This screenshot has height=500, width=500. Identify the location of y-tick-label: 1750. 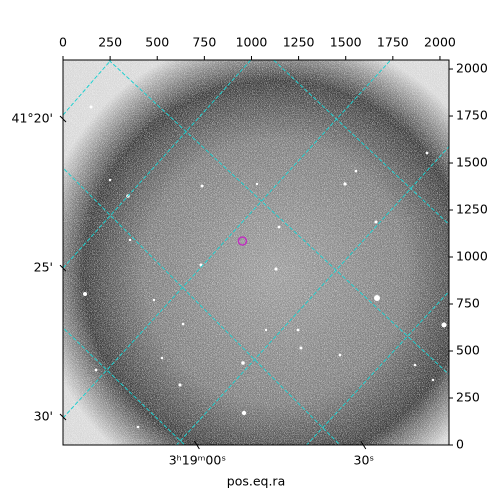
(472, 115).